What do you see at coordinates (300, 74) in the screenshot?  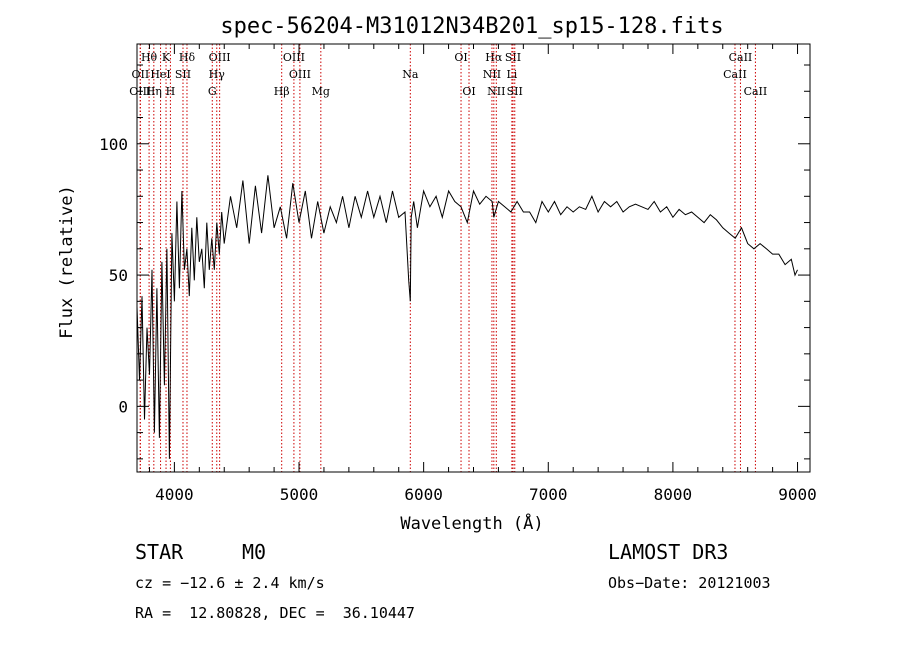 I see `line-label-13: OIII` at bounding box center [300, 74].